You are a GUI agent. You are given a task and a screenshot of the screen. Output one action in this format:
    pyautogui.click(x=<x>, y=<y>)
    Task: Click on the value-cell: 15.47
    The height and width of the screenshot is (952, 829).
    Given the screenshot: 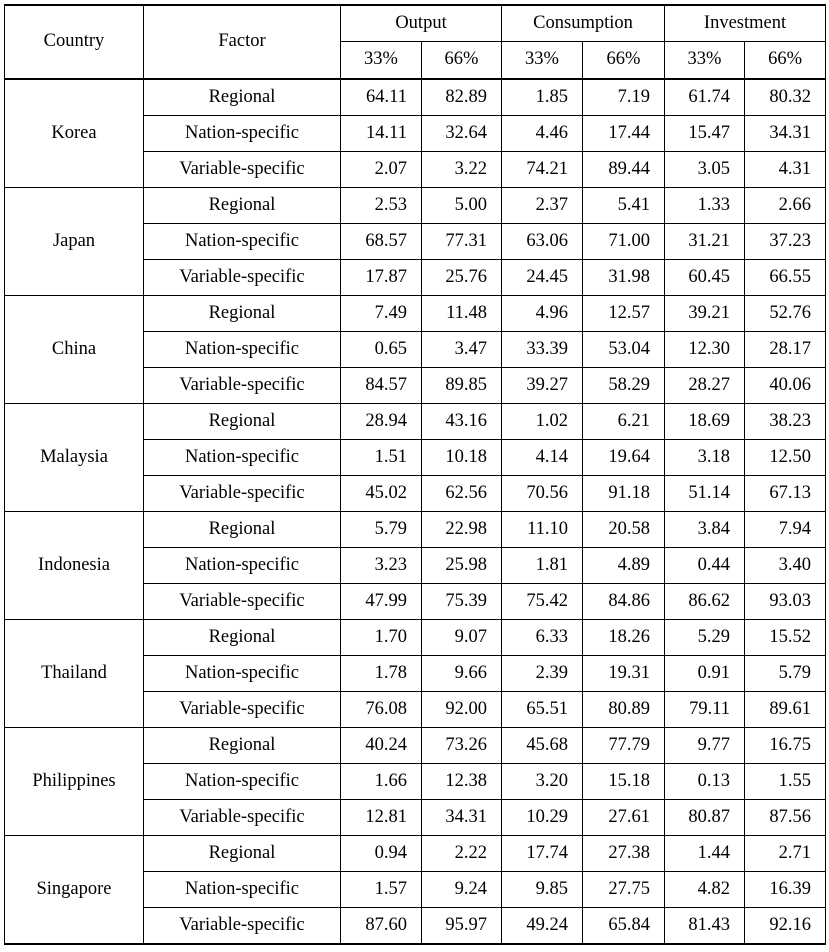 What is the action you would take?
    pyautogui.click(x=705, y=133)
    